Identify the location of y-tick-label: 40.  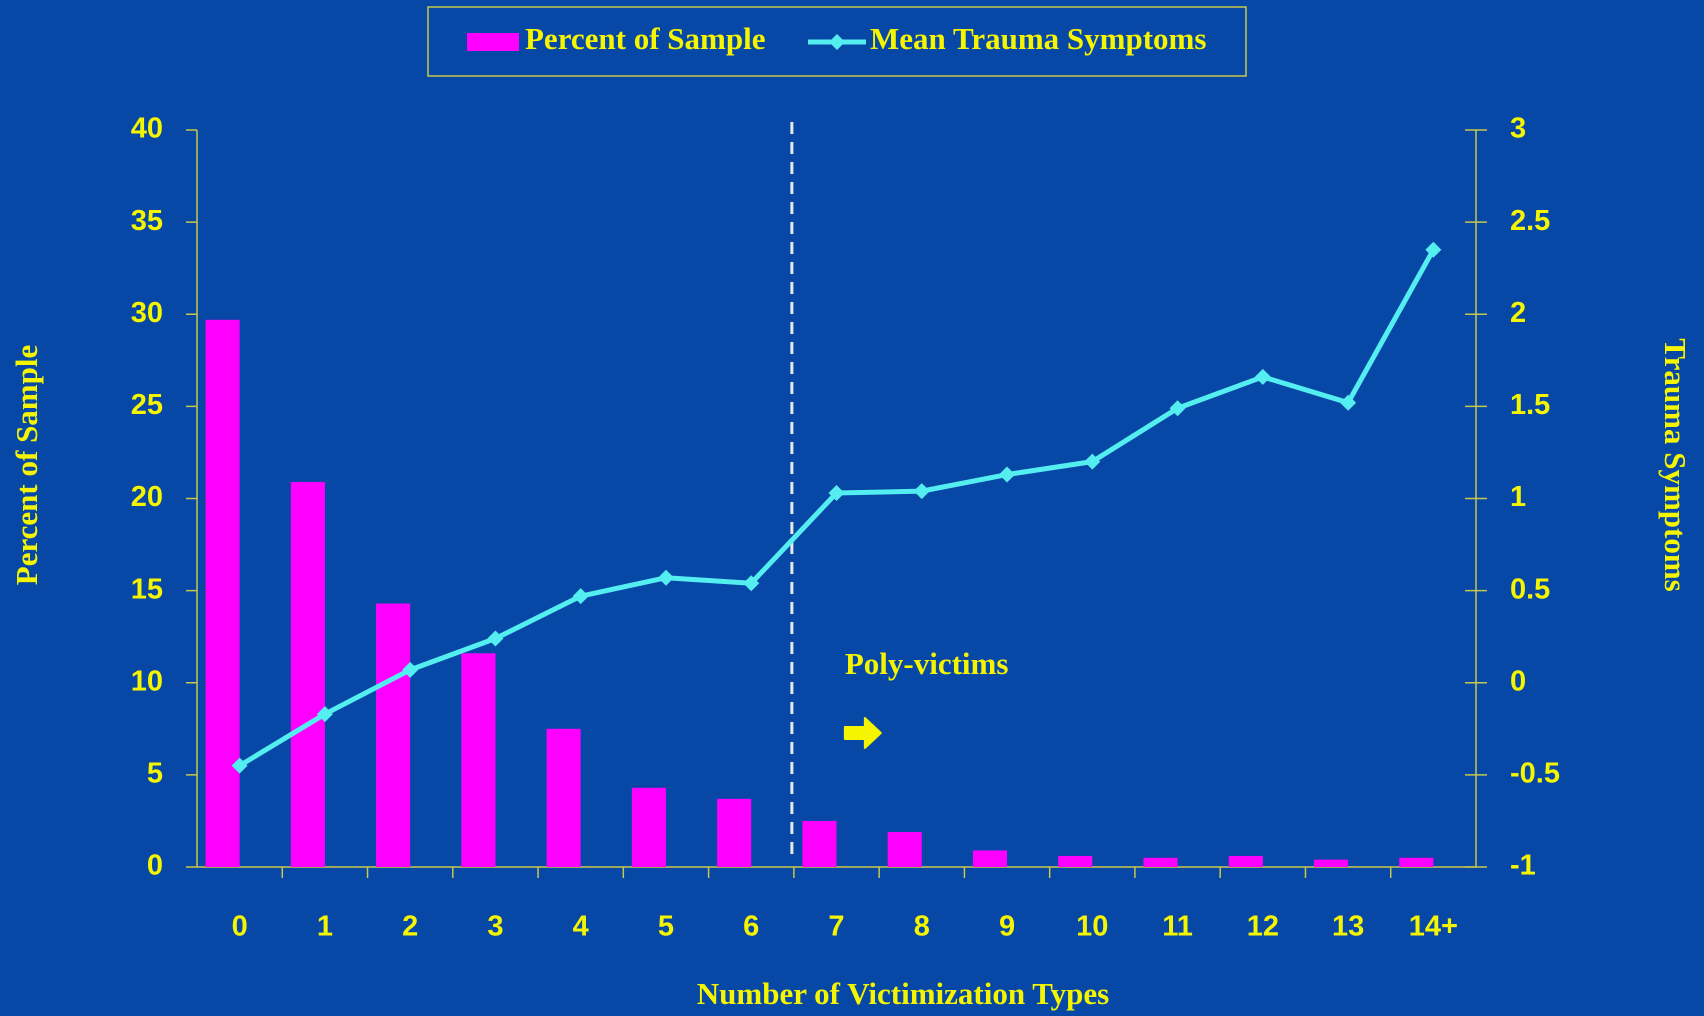
(147, 129).